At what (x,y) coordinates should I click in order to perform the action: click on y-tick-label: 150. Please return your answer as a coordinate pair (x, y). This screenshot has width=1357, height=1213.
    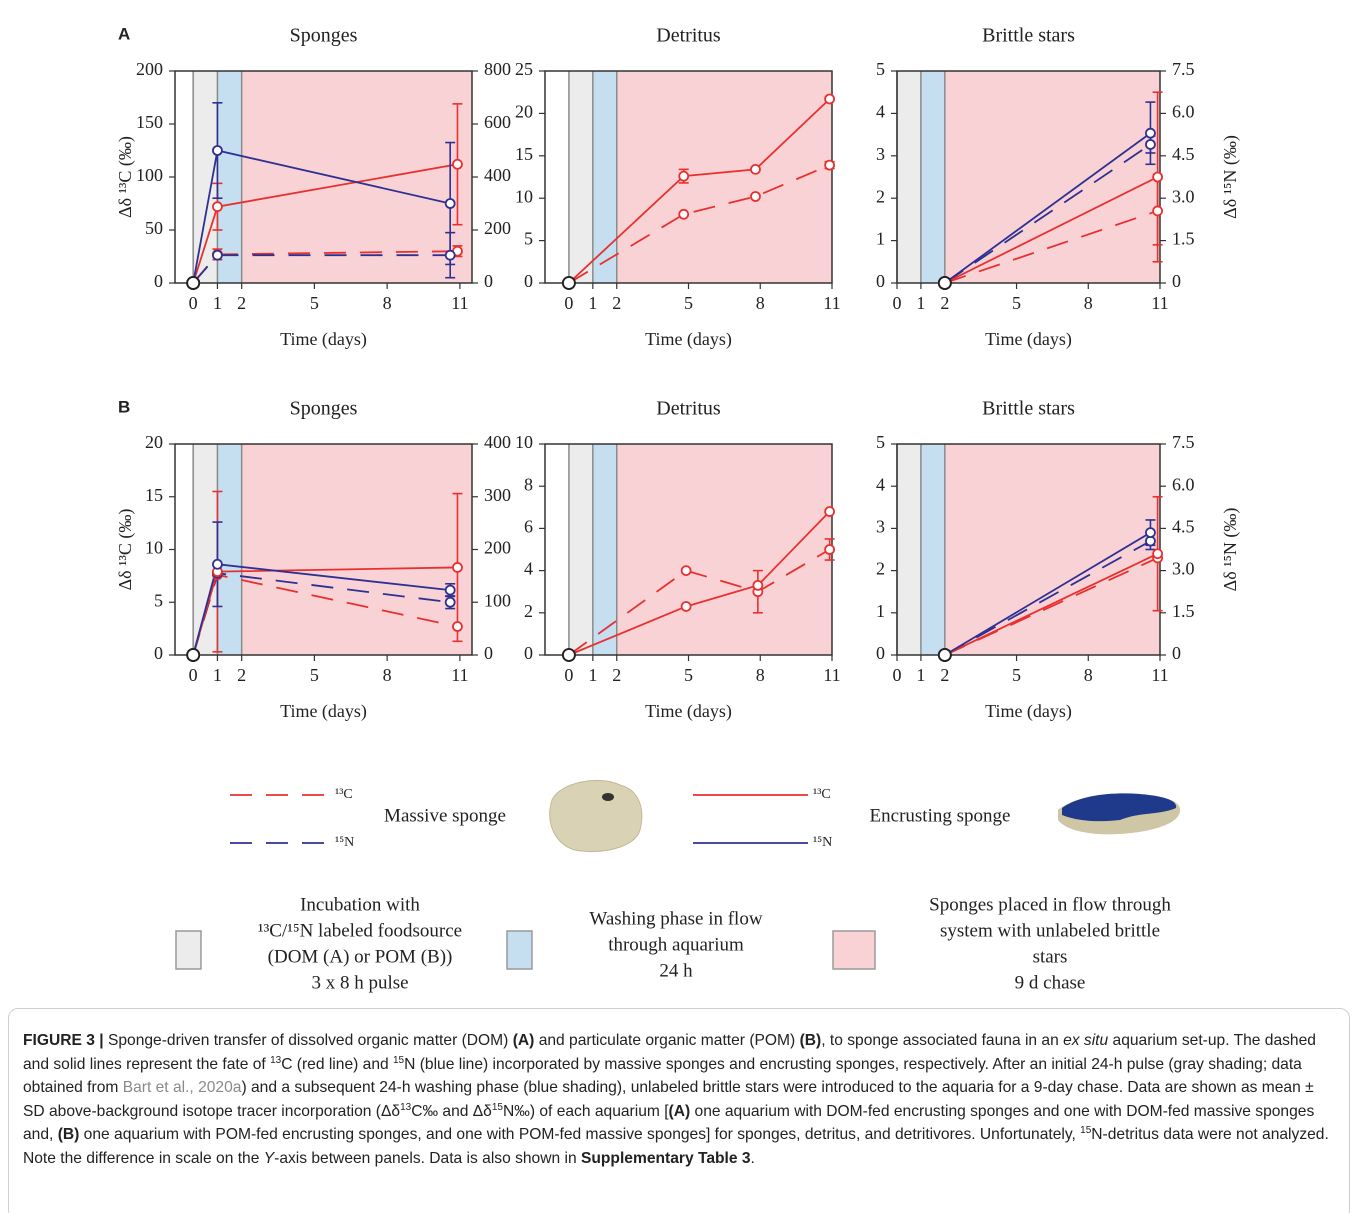
    Looking at the image, I should click on (149, 122).